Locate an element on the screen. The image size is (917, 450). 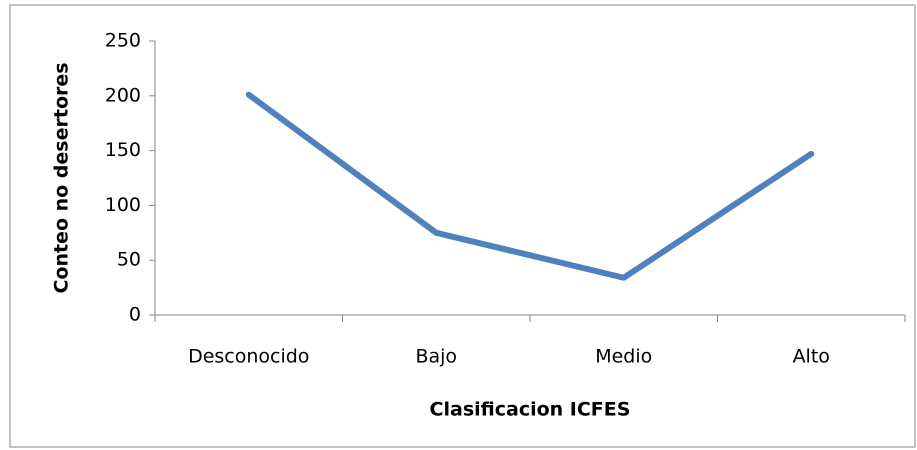
y-tick-label: 150 is located at coordinates (123, 150).